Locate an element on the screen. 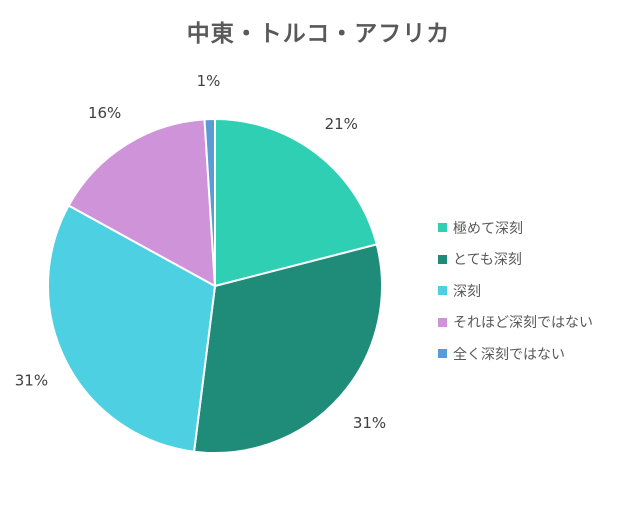 This screenshot has height=514, width=637. chart-title: 中東・トルコ・アフリカ is located at coordinates (318, 34).